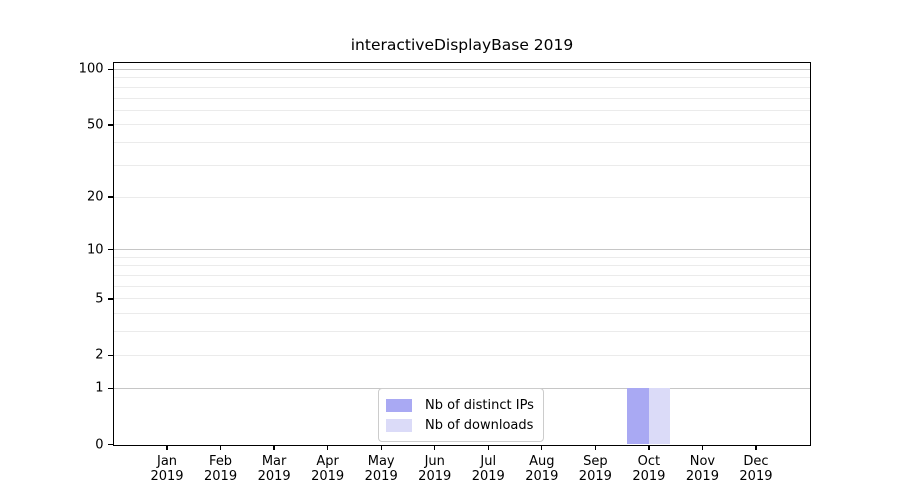 This screenshot has height=500, width=900. What do you see at coordinates (95, 125) in the screenshot?
I see `y-axis-tick-label: 50` at bounding box center [95, 125].